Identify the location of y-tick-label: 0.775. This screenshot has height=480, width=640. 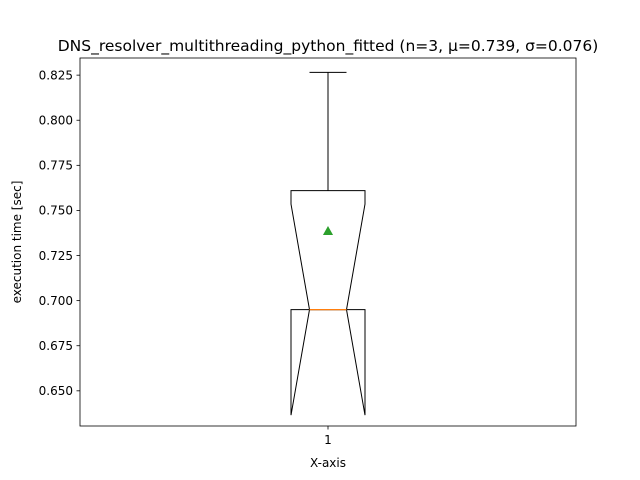
(56, 166).